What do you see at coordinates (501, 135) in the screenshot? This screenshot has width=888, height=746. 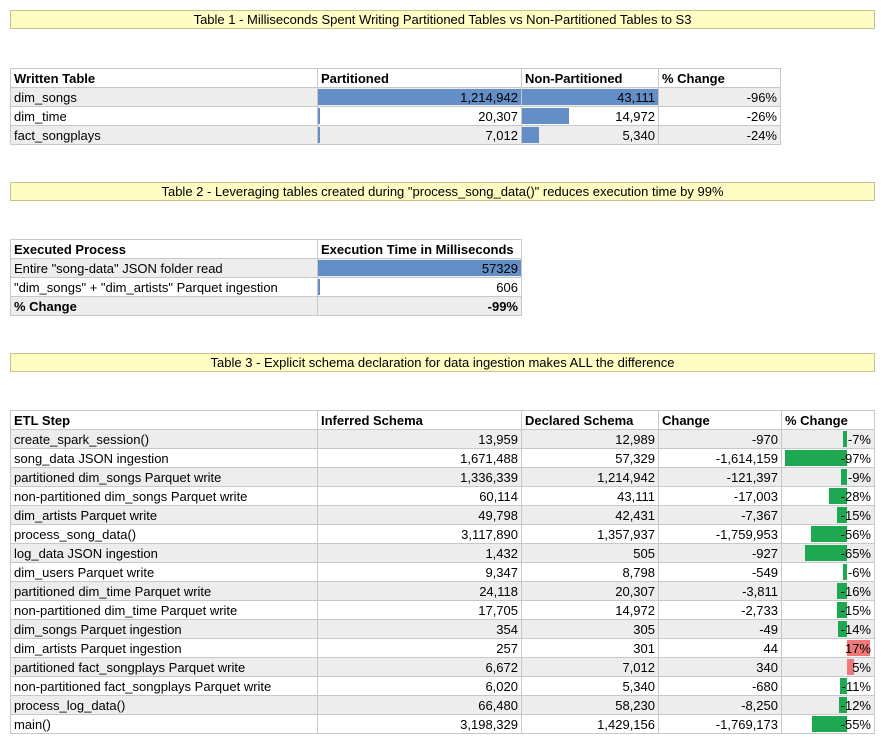 I see `value: 7,012` at bounding box center [501, 135].